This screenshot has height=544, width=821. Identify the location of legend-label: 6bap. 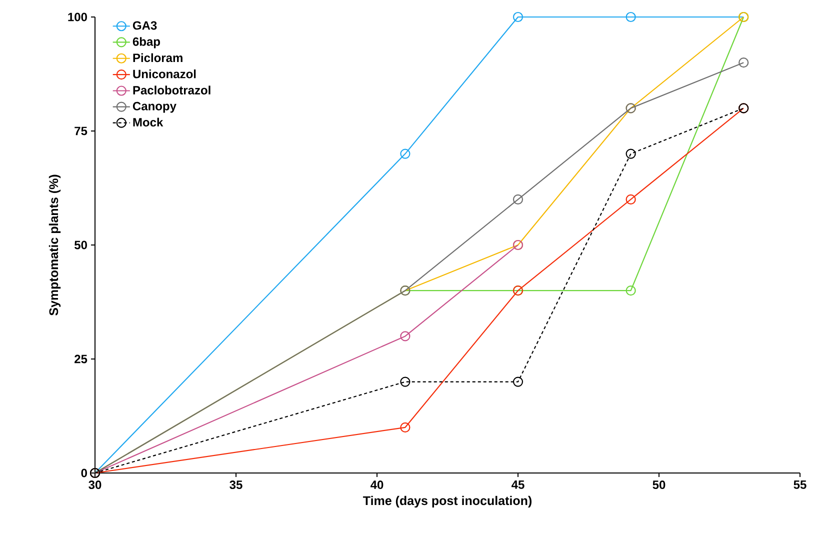
(146, 42).